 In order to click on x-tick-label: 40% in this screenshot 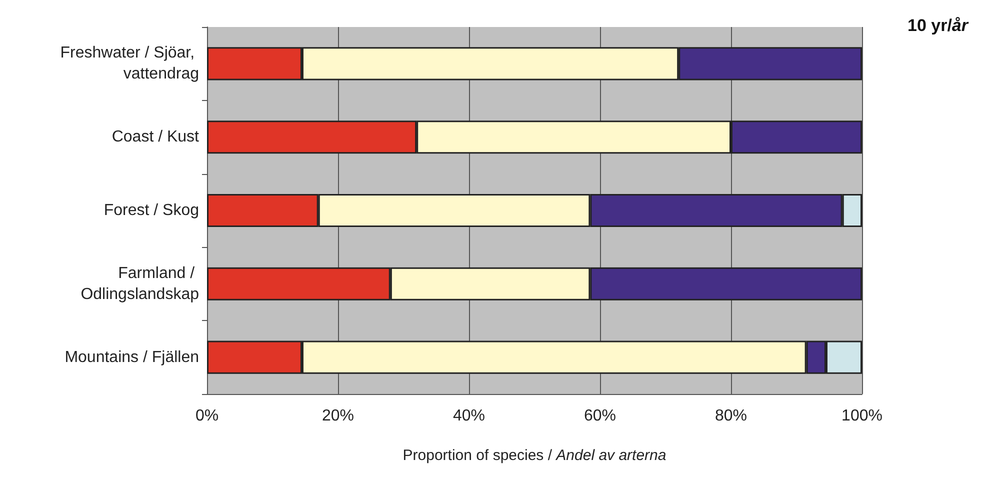, I will do `click(469, 416)`.